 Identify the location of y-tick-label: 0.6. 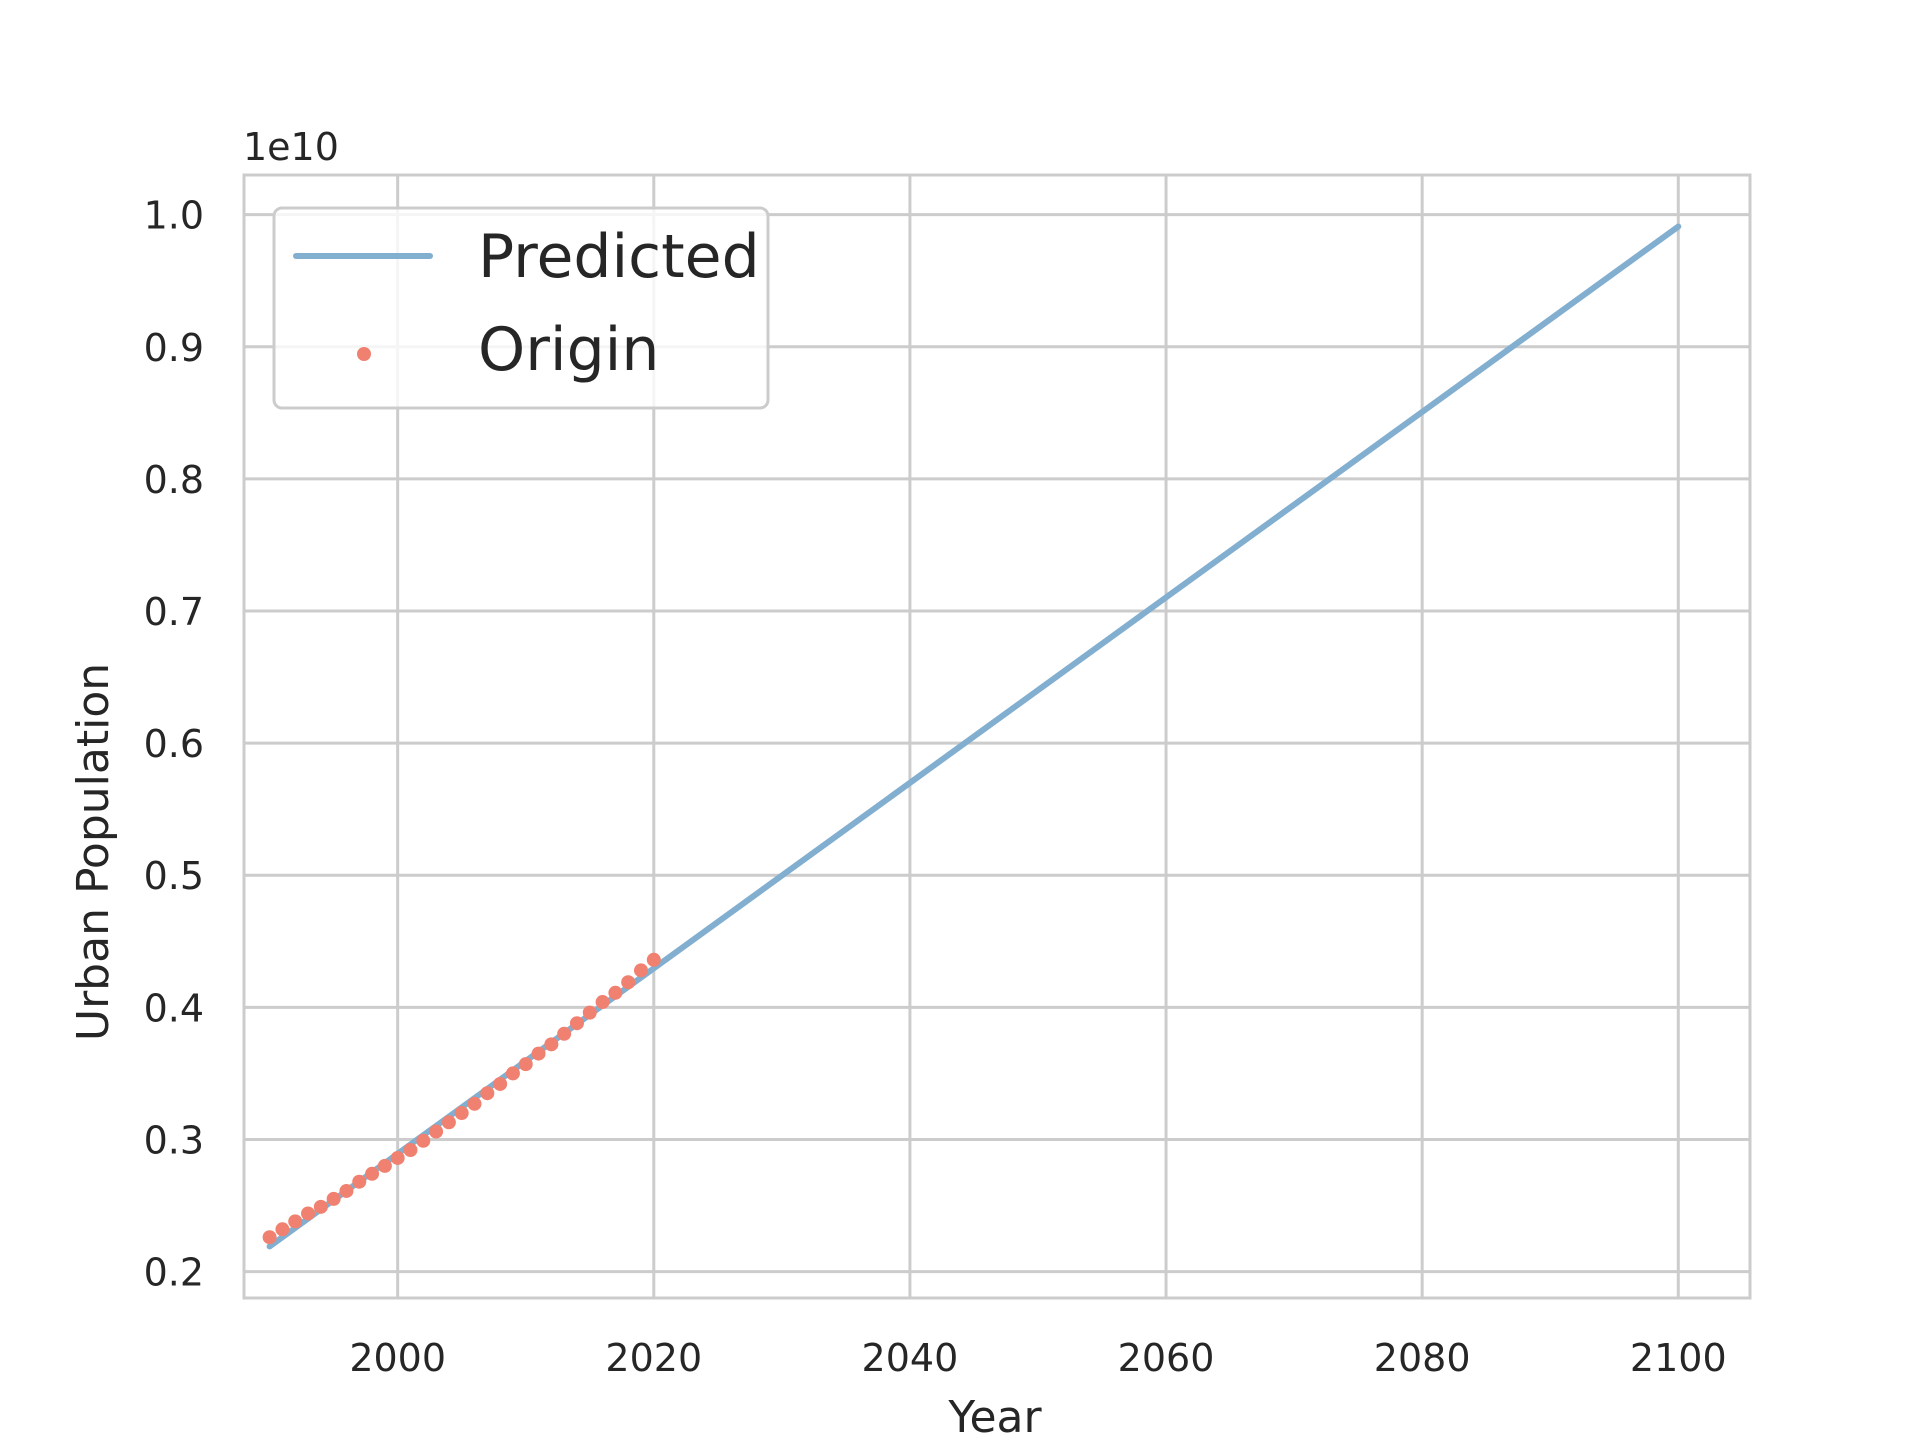
(174, 744).